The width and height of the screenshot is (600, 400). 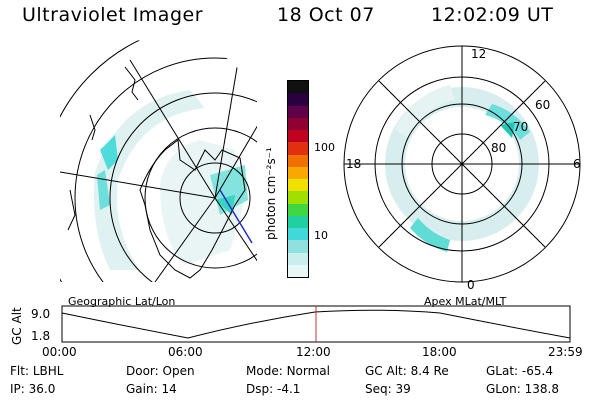 I want to click on altitude-xtick-2359: 23:59, so click(x=565, y=352).